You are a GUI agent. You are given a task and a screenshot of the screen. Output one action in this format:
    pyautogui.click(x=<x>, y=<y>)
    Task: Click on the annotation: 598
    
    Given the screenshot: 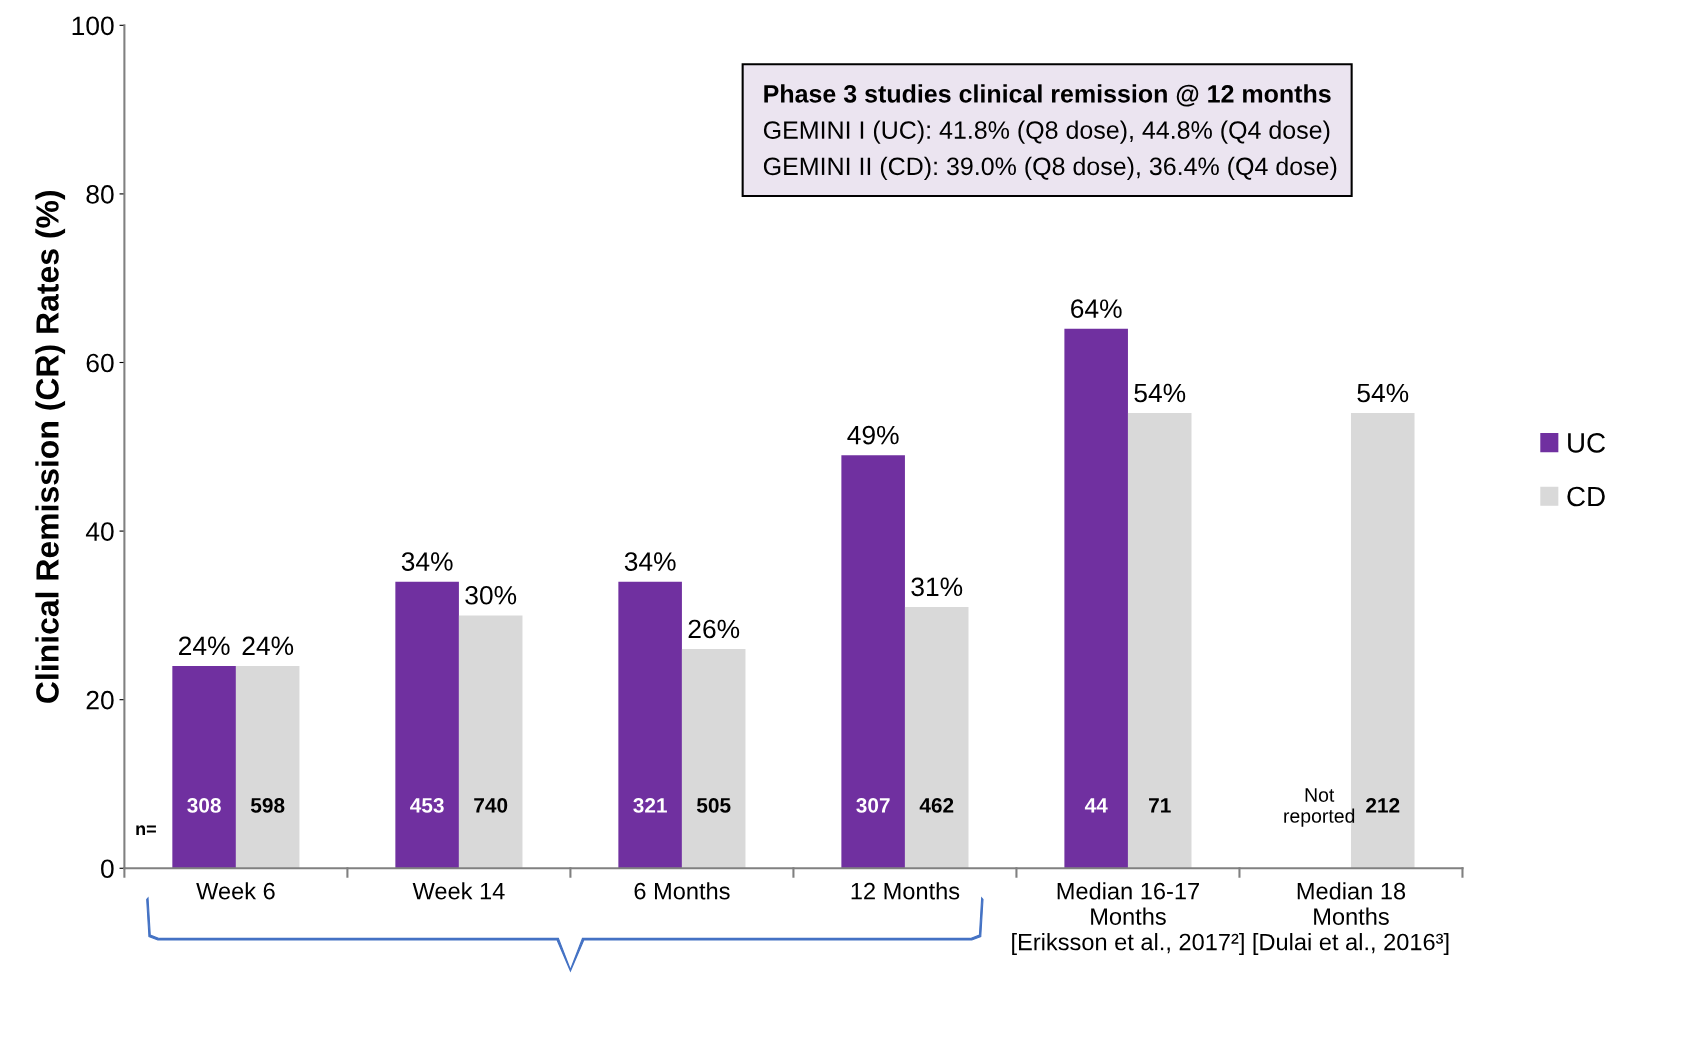 What is the action you would take?
    pyautogui.click(x=267, y=805)
    